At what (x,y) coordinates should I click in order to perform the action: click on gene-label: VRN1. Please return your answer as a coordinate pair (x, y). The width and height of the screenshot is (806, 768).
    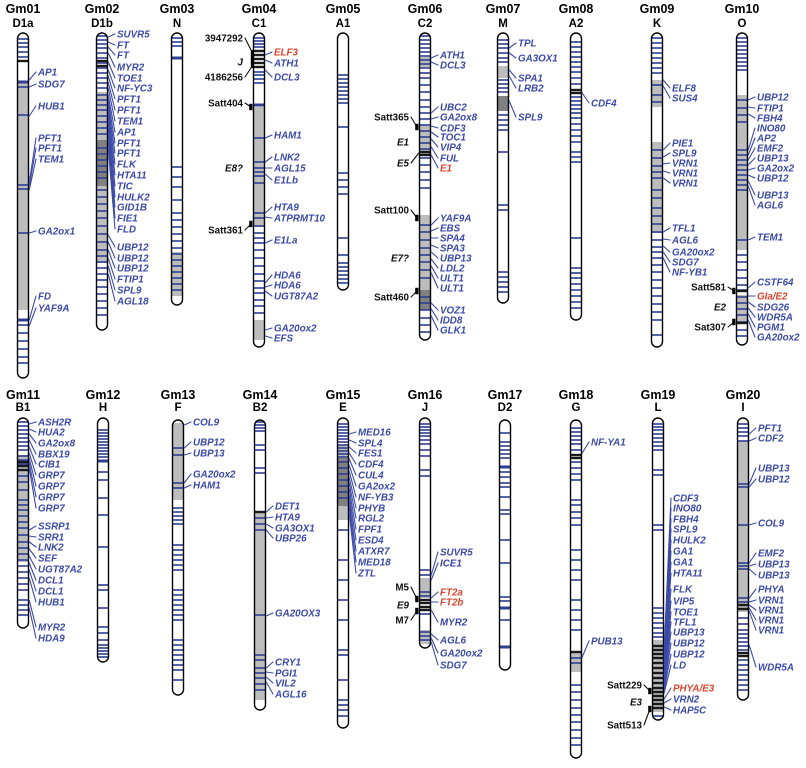
    Looking at the image, I should click on (685, 163).